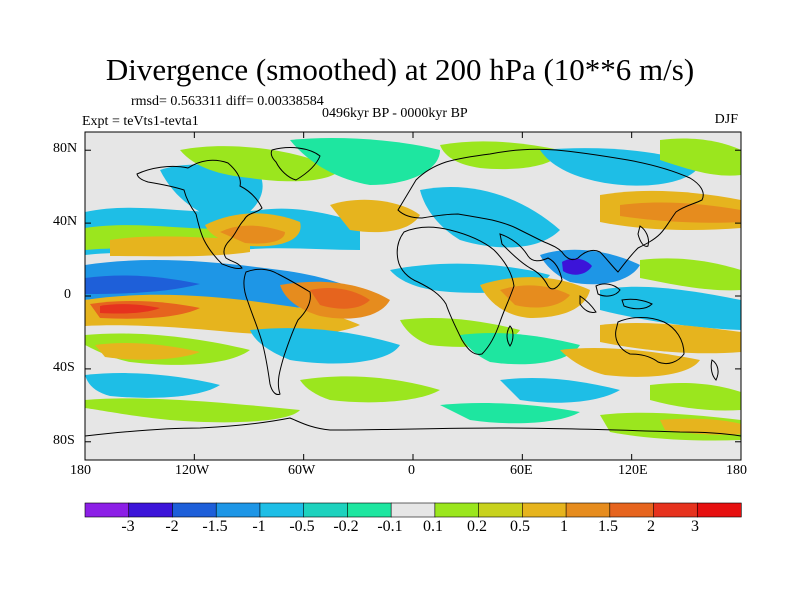 The width and height of the screenshot is (800, 600). Describe the element at coordinates (643, 236) in the screenshot. I see `japan-coast` at that location.